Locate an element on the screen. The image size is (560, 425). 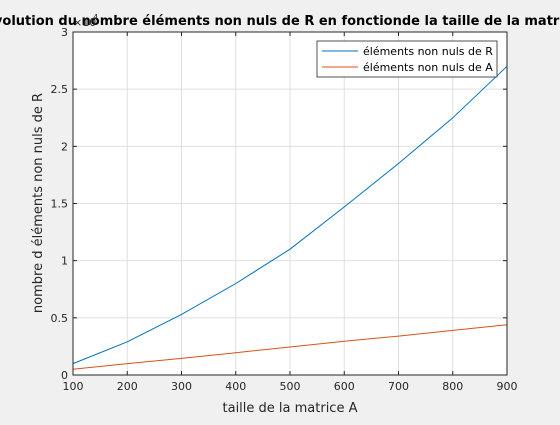
legend-box is located at coordinates (407, 59).